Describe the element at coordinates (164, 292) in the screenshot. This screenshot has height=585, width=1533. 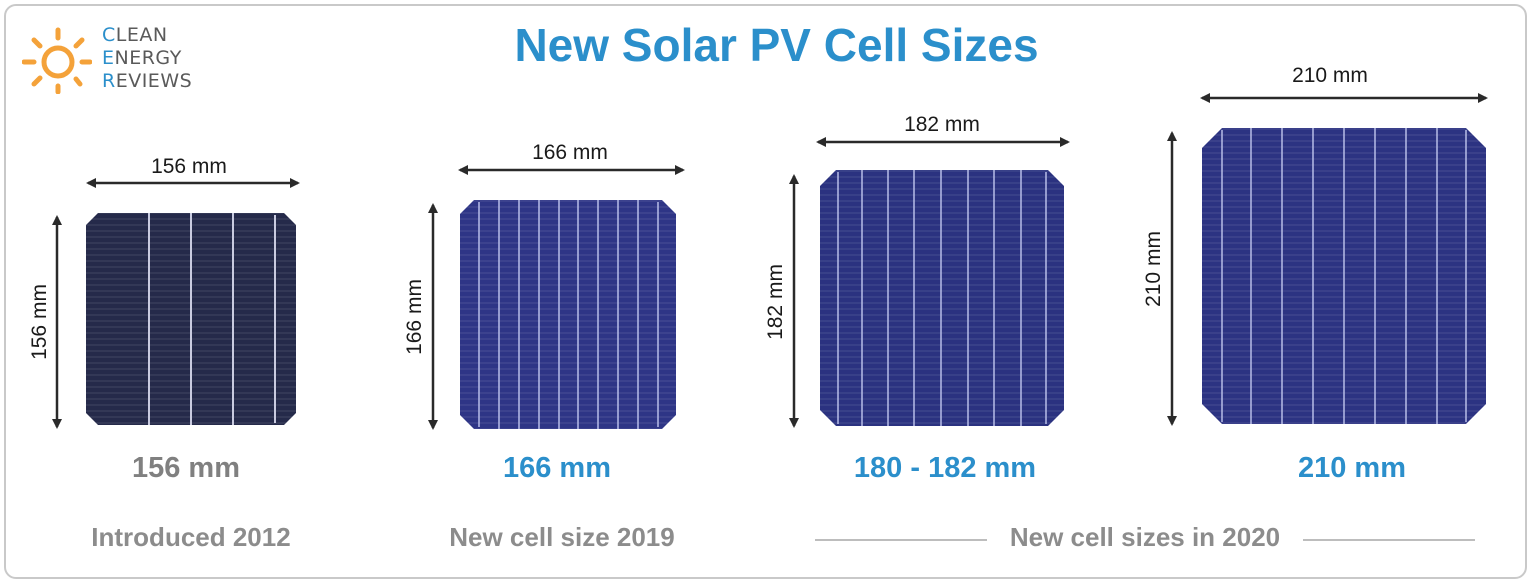
I see `cell-156: 156 mm 156 mm` at that location.